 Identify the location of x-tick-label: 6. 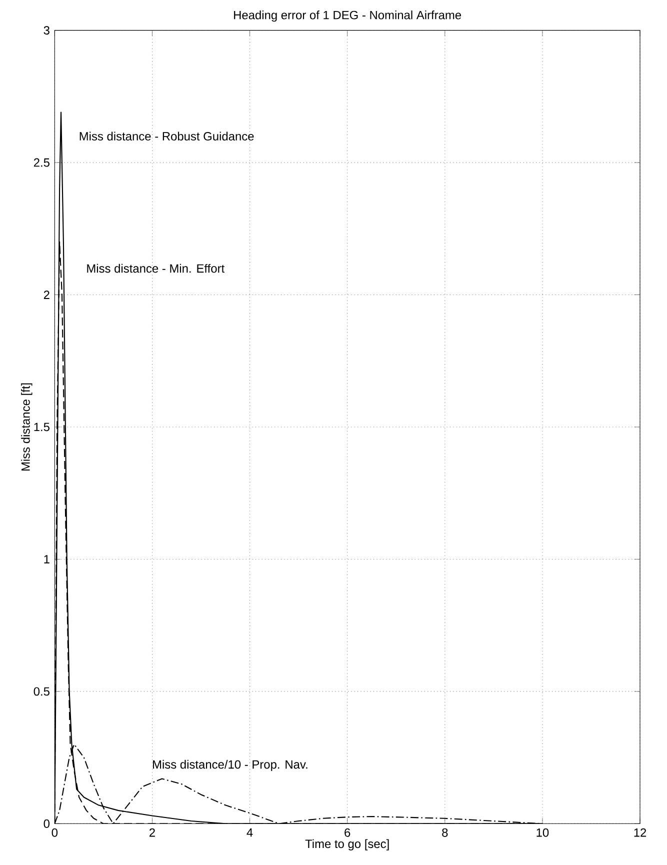
(347, 832).